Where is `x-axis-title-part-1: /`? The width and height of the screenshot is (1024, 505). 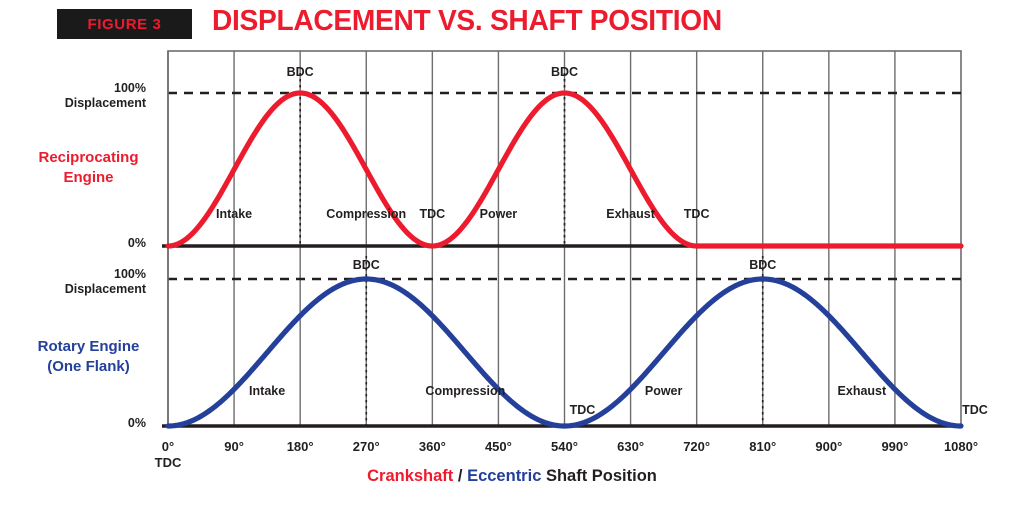 x-axis-title-part-1: / is located at coordinates (460, 476).